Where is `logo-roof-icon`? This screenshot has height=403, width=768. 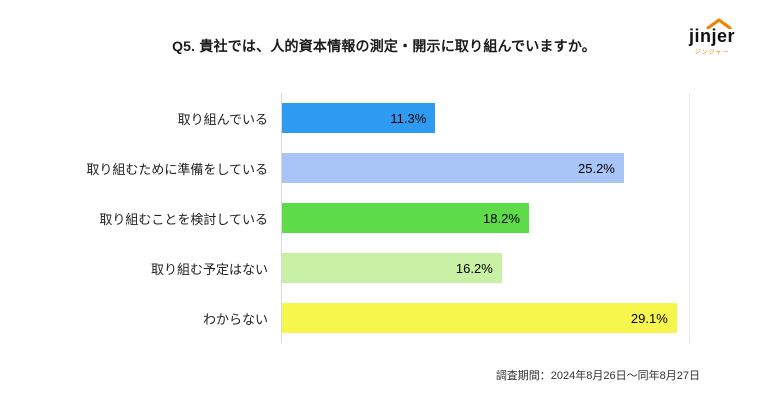 logo-roof-icon is located at coordinates (719, 23).